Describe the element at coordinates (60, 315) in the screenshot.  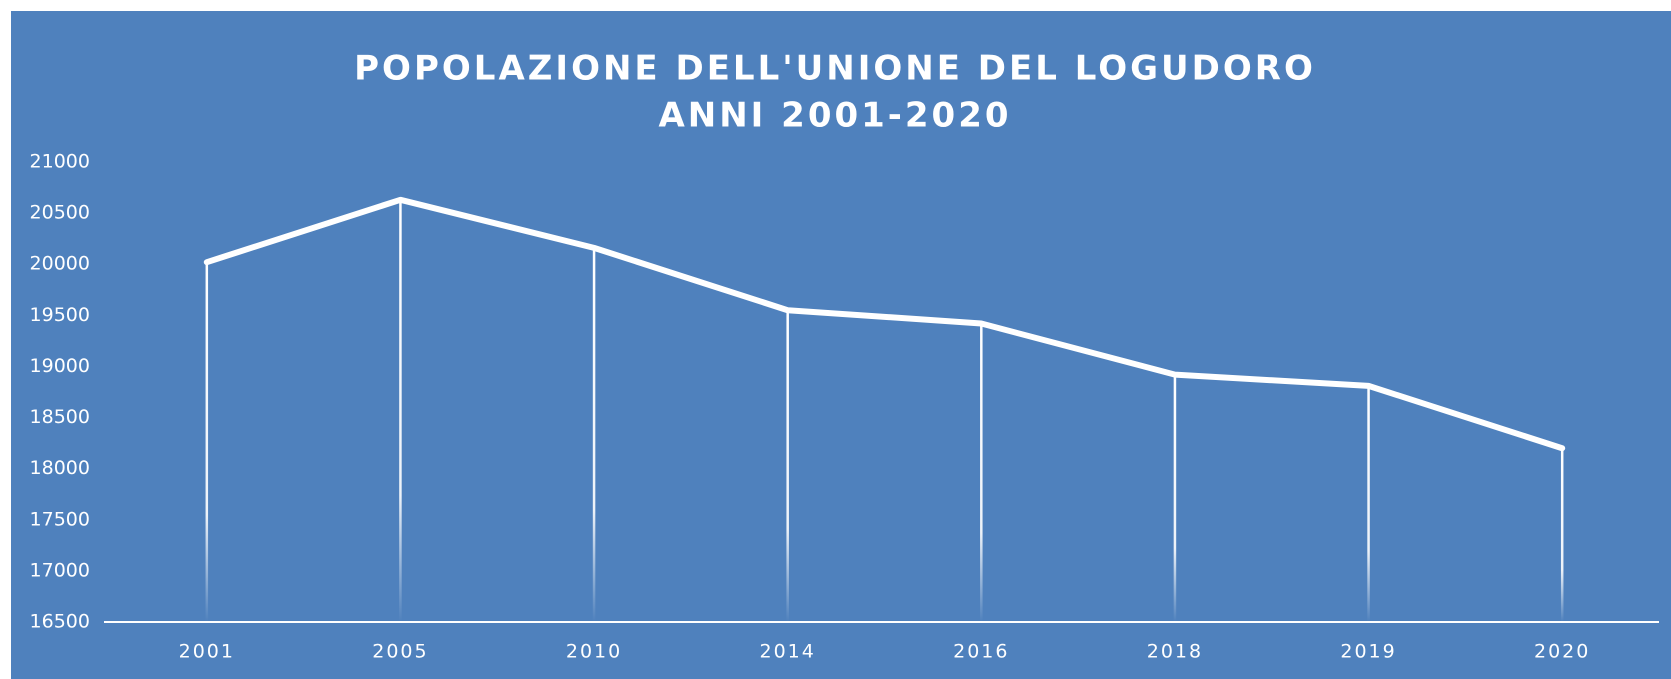
I see `y-tick-label: 19500` at that location.